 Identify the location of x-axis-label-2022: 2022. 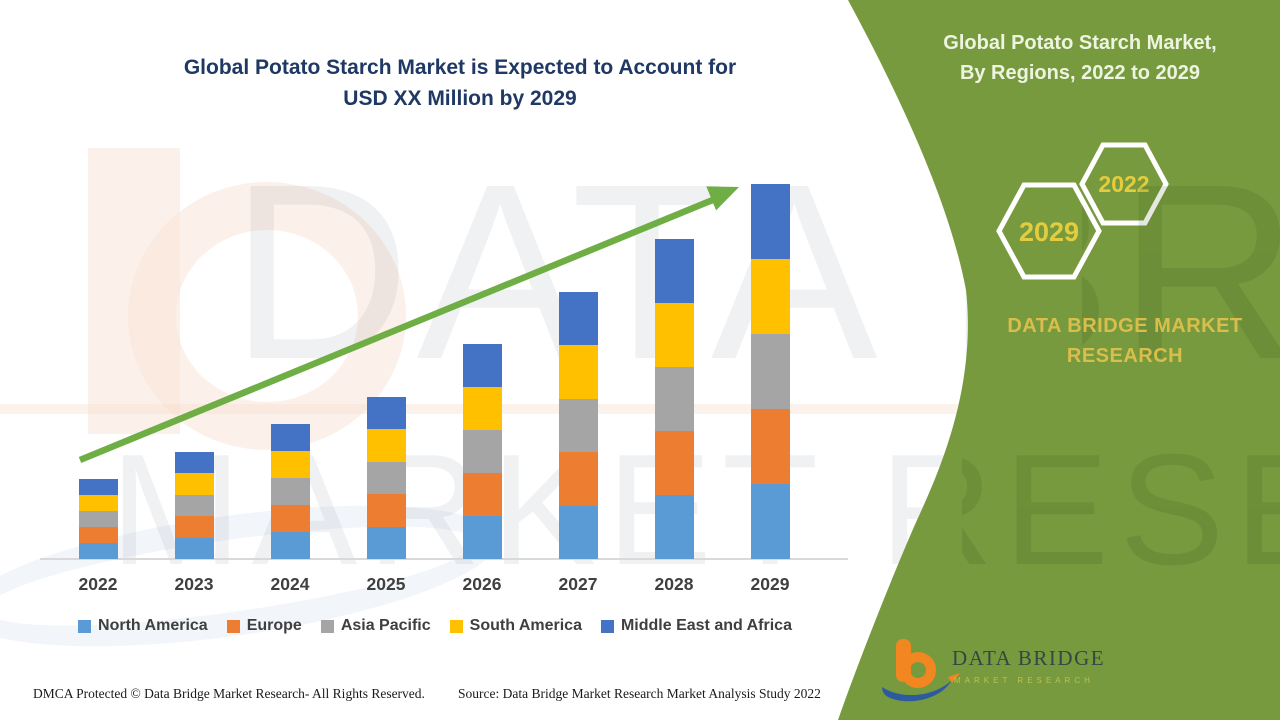
(98, 584).